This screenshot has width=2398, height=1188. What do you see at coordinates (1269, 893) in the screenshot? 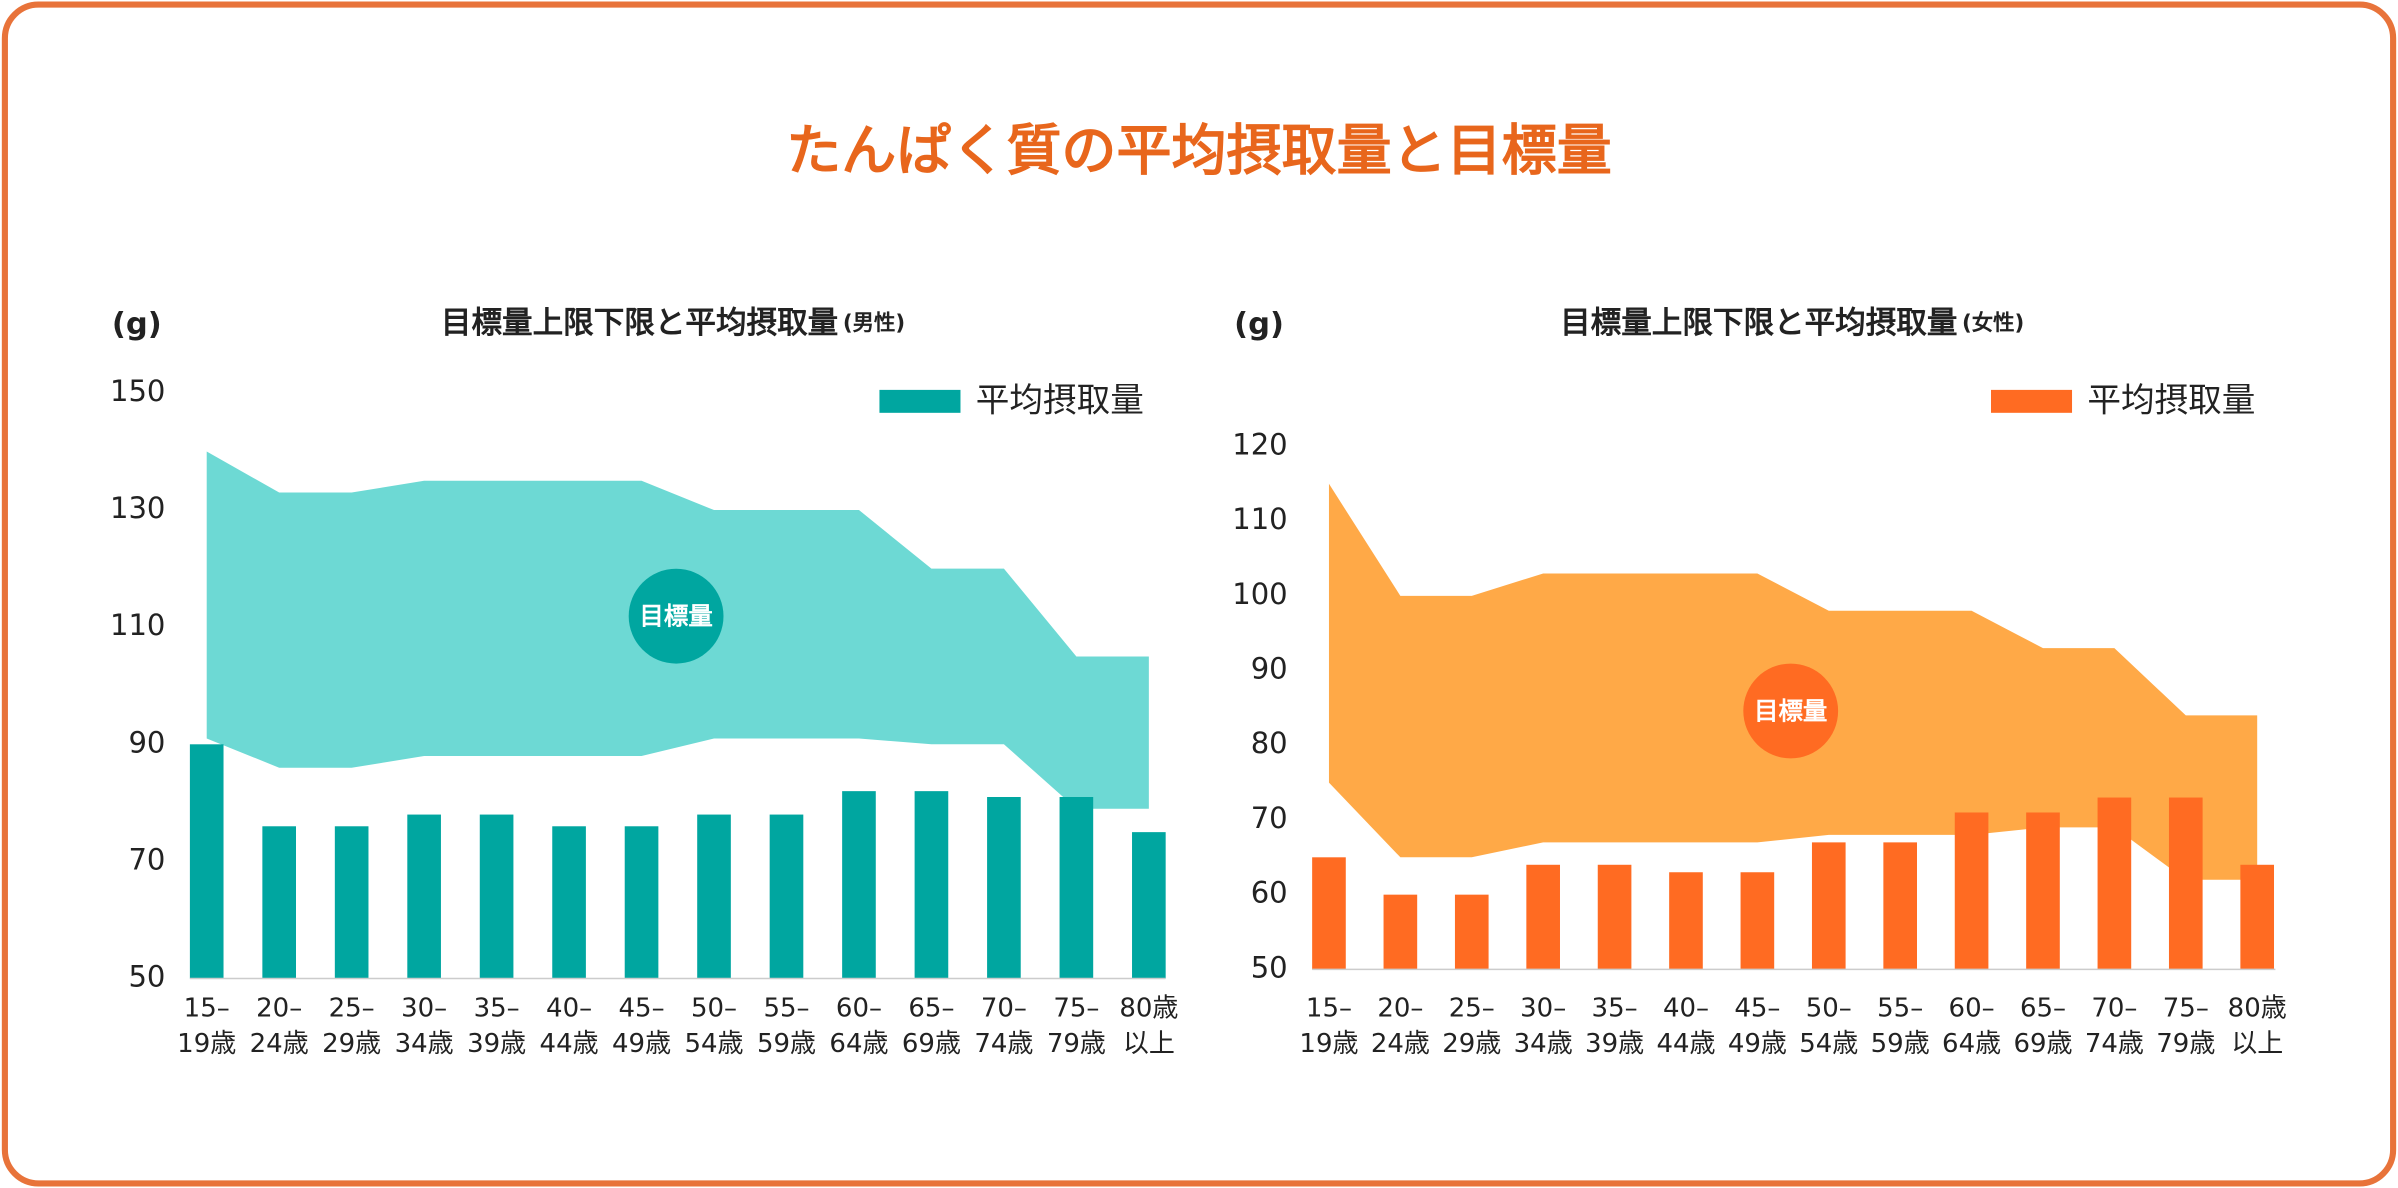
I see `y-tick-label: 60` at bounding box center [1269, 893].